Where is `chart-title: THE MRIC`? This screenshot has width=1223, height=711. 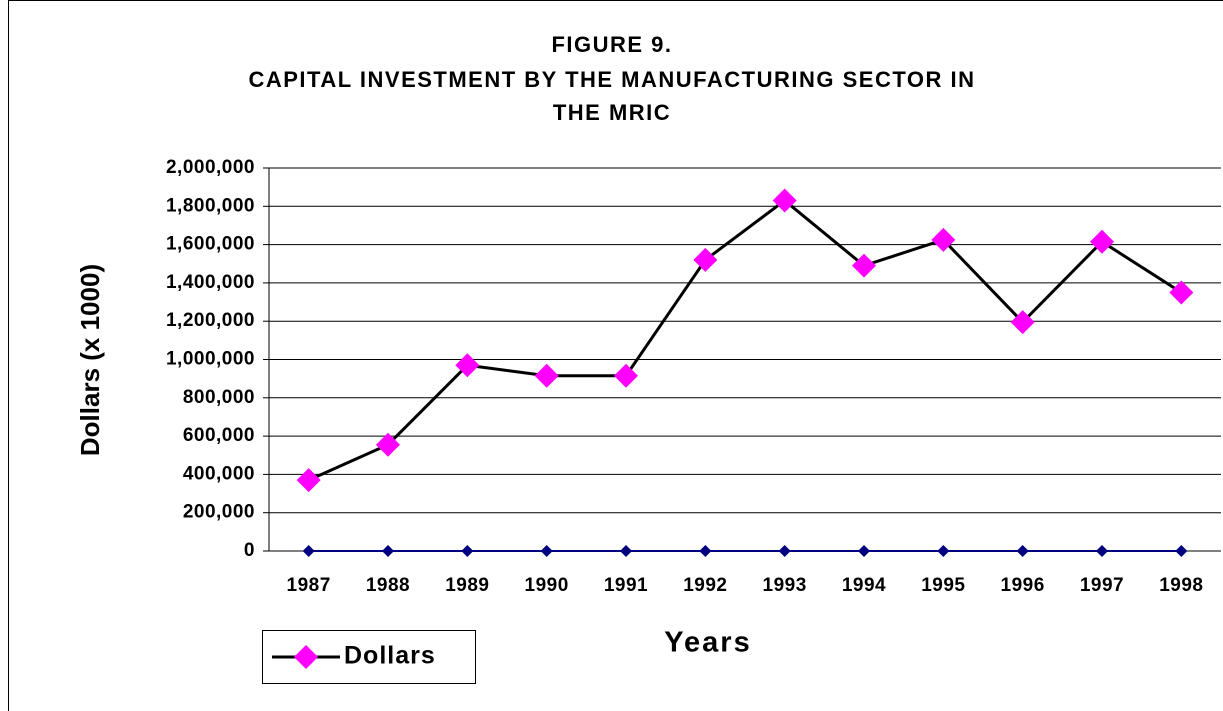
chart-title: THE MRIC is located at coordinates (612, 112).